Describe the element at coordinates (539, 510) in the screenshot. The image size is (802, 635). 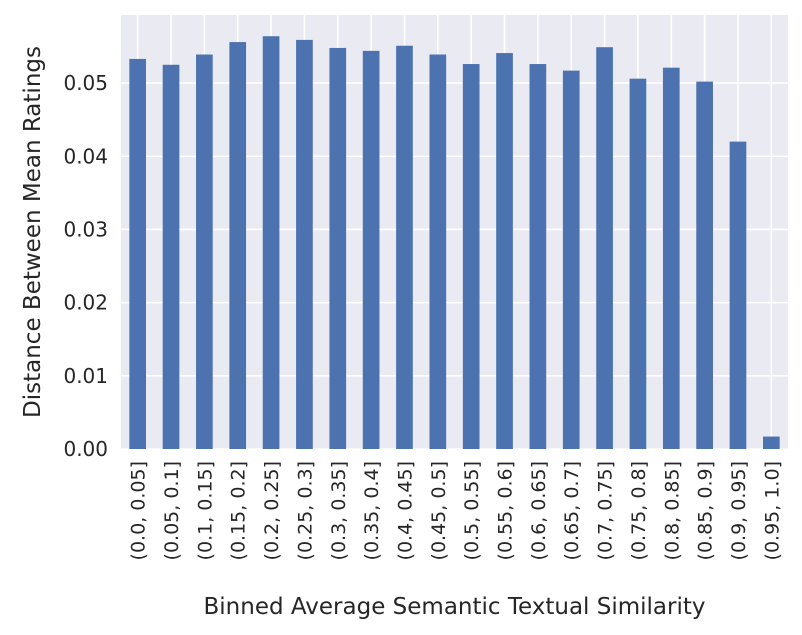
I see `x-tick-label: (0.6, 0.65]` at that location.